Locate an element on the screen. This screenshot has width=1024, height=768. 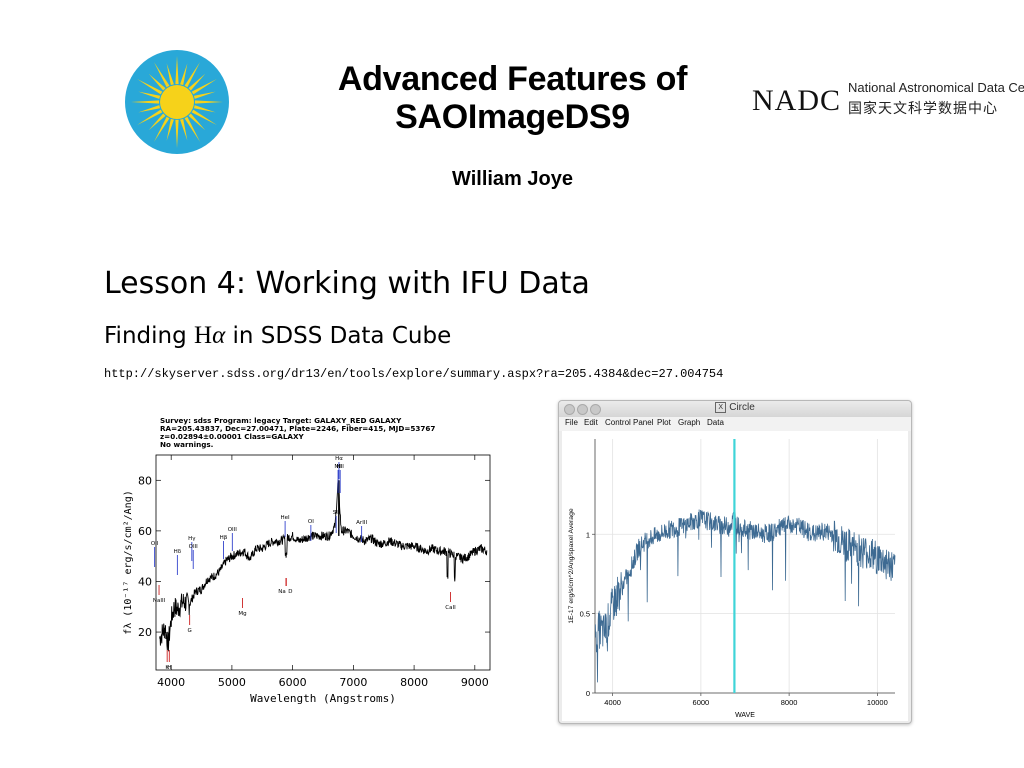
menu-file: File is located at coordinates (571, 422).